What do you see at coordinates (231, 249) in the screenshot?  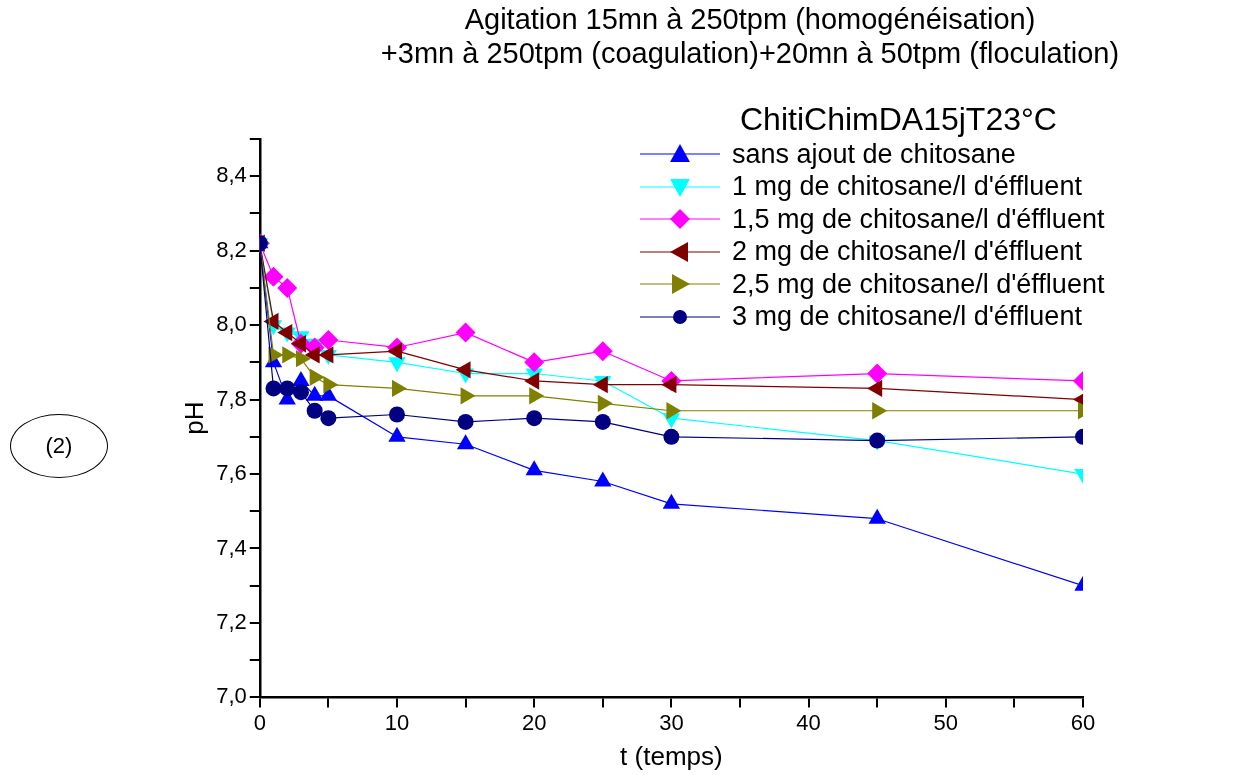 I see `y-tick-label: 8,2` at bounding box center [231, 249].